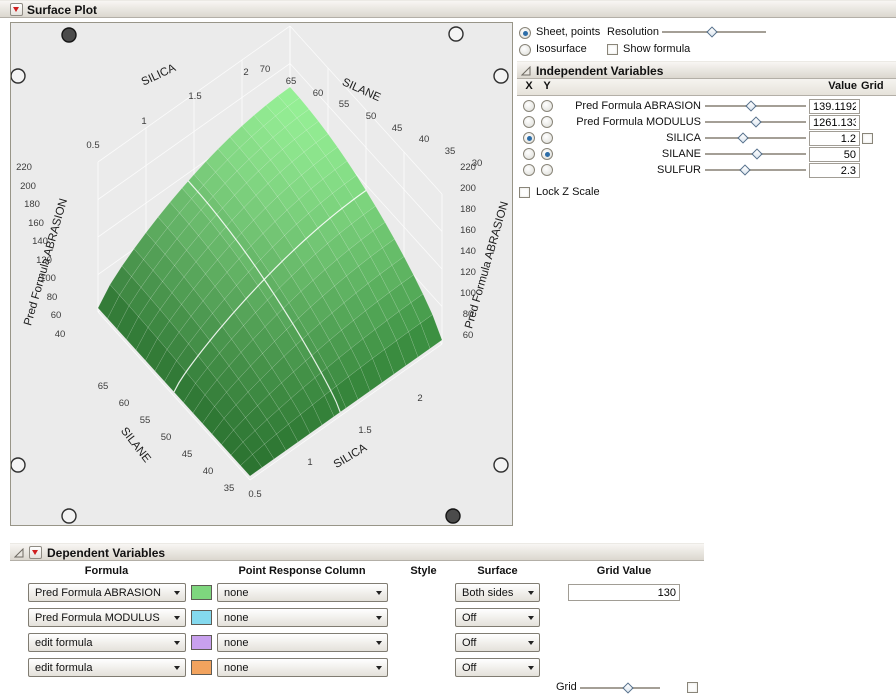 The height and width of the screenshot is (696, 896). Describe the element at coordinates (600, 71) in the screenshot. I see `independent-variables-title: Independent Variables` at that location.